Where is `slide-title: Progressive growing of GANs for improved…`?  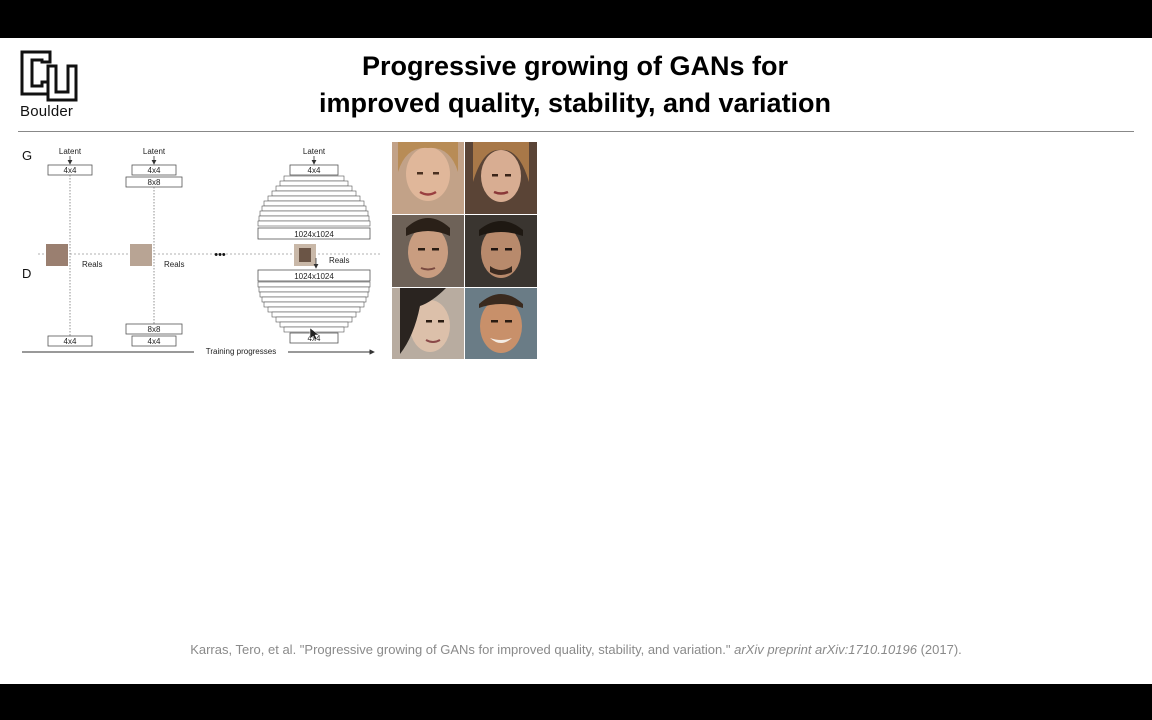 slide-title: Progressive growing of GANs for improved… is located at coordinates (575, 85).